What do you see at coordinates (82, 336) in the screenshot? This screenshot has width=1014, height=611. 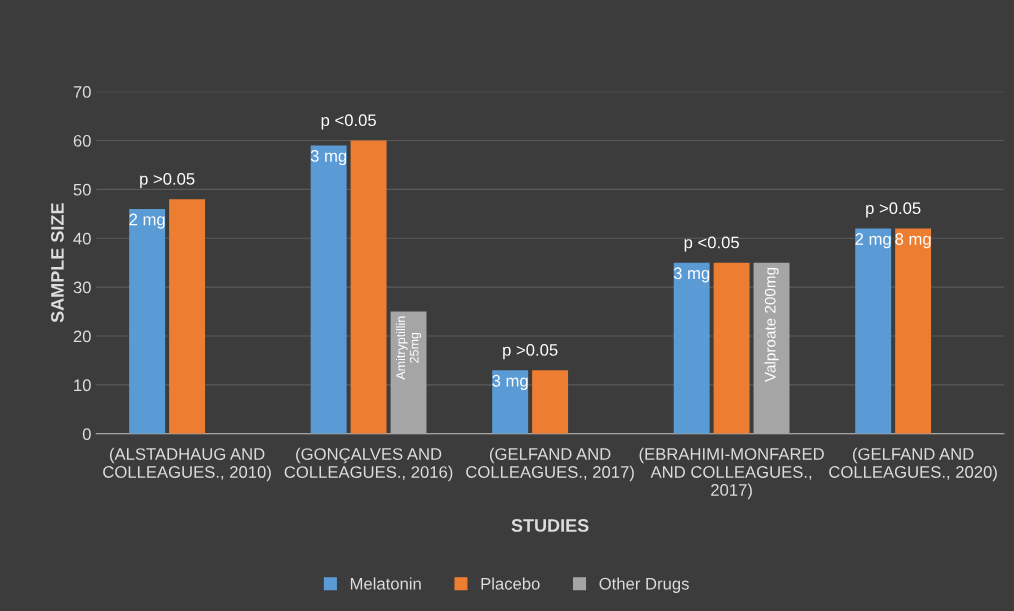 I see `y-tick-label: 20` at bounding box center [82, 336].